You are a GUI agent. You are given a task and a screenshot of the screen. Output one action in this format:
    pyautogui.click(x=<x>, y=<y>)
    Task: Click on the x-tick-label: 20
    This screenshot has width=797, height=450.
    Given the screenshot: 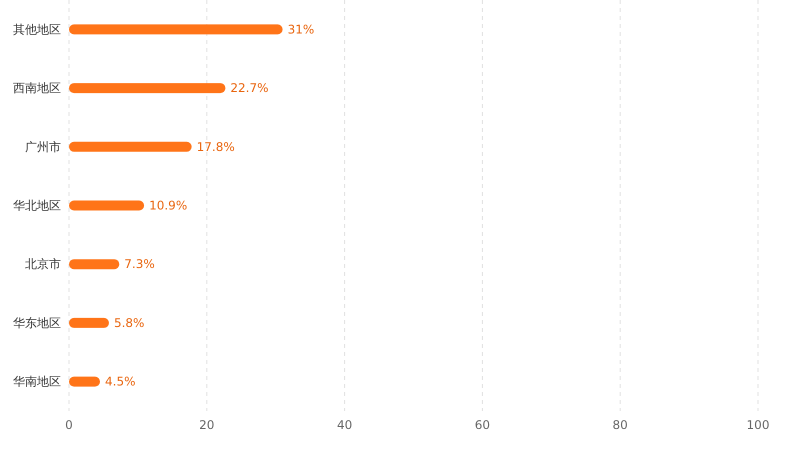 What is the action you would take?
    pyautogui.click(x=206, y=425)
    